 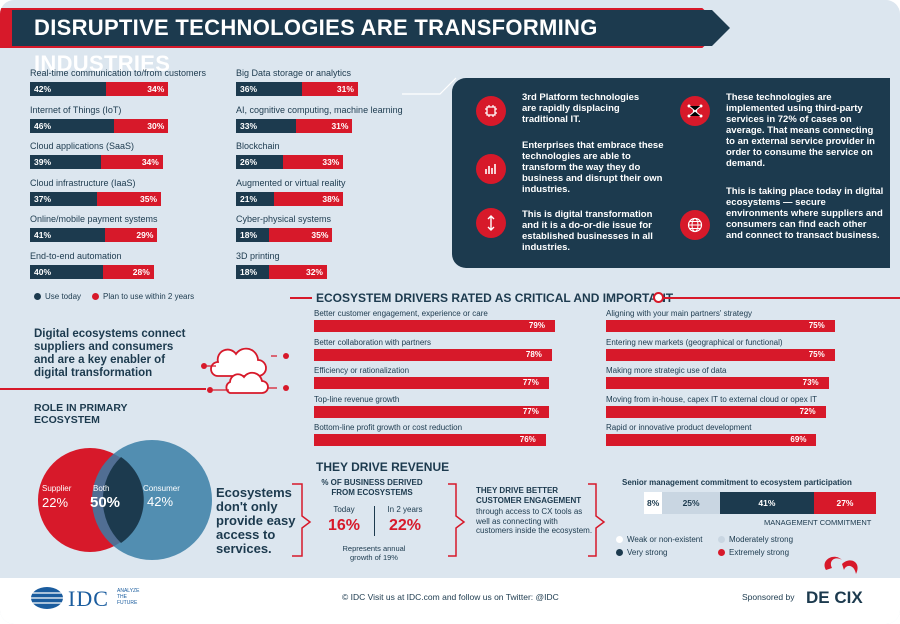 I want to click on legend-plan: Plan to use within 2 years, so click(x=143, y=296).